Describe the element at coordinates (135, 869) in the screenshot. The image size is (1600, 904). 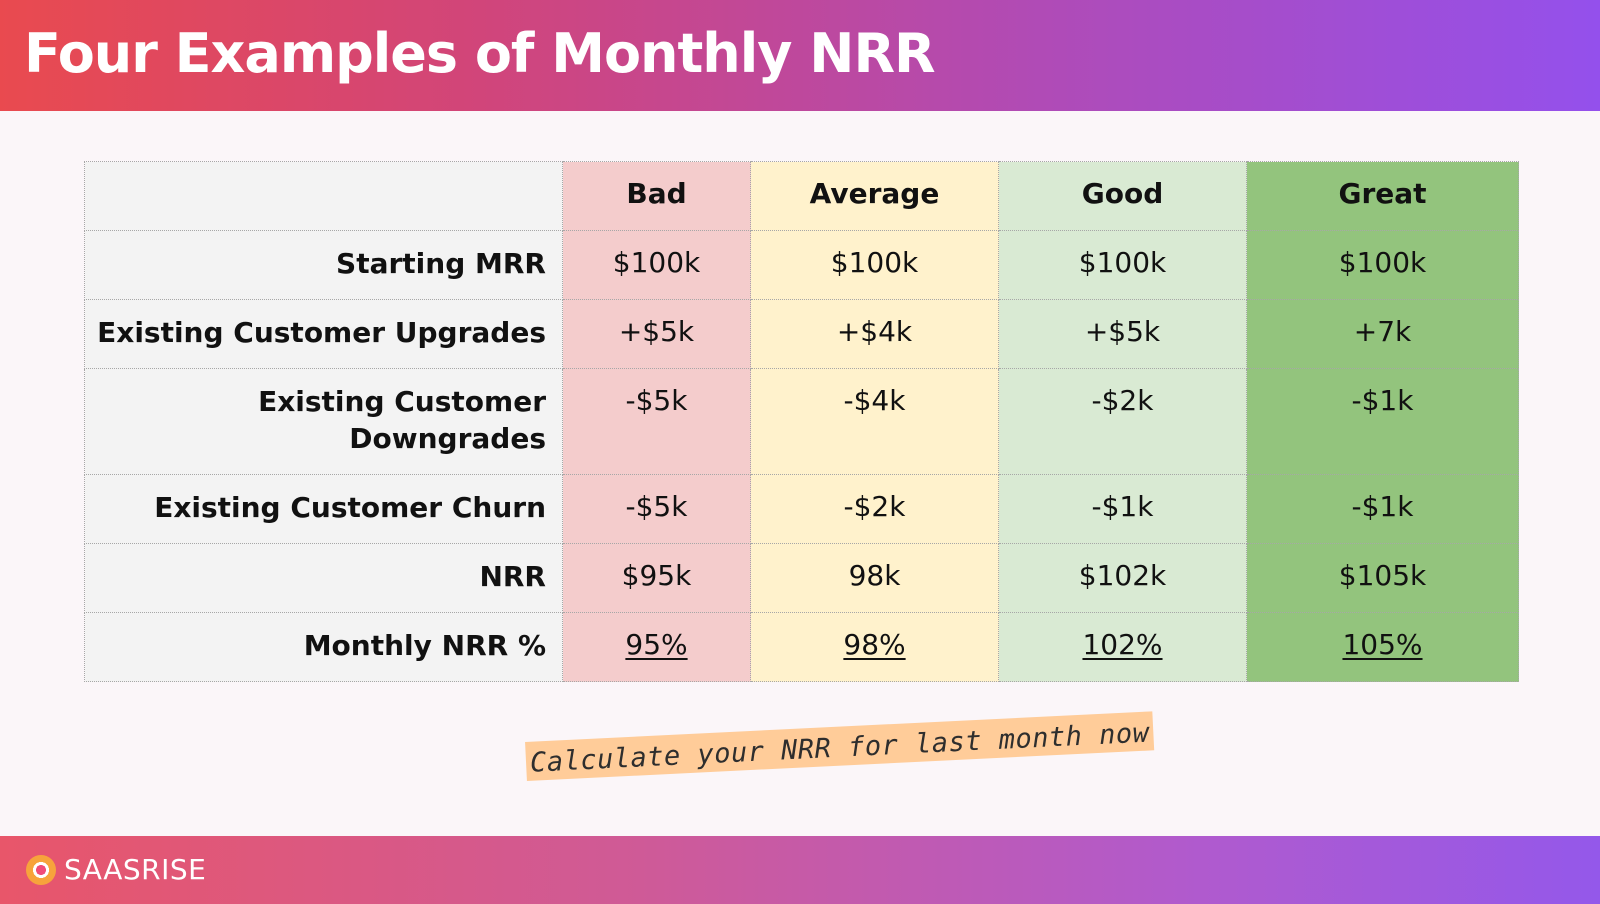
I see `logo-text: SAASRISE` at that location.